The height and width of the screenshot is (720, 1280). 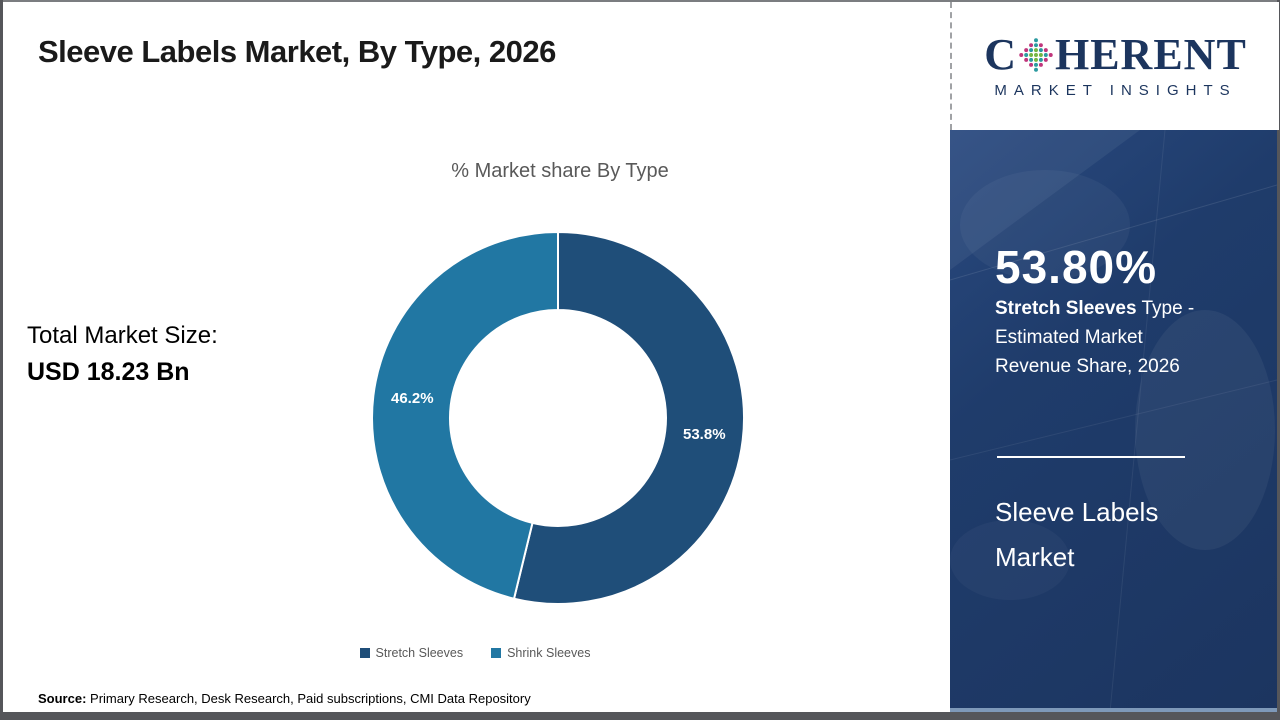 I want to click on brand-logo: C HERENT MARKET INSIGHTS, so click(x=1114, y=66).